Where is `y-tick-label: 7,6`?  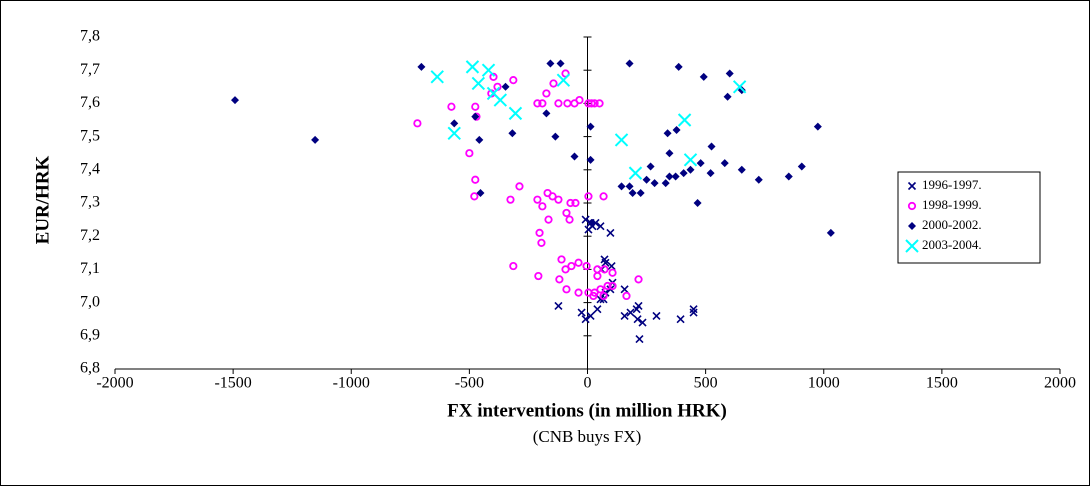
y-tick-label: 7,6 is located at coordinates (90, 102).